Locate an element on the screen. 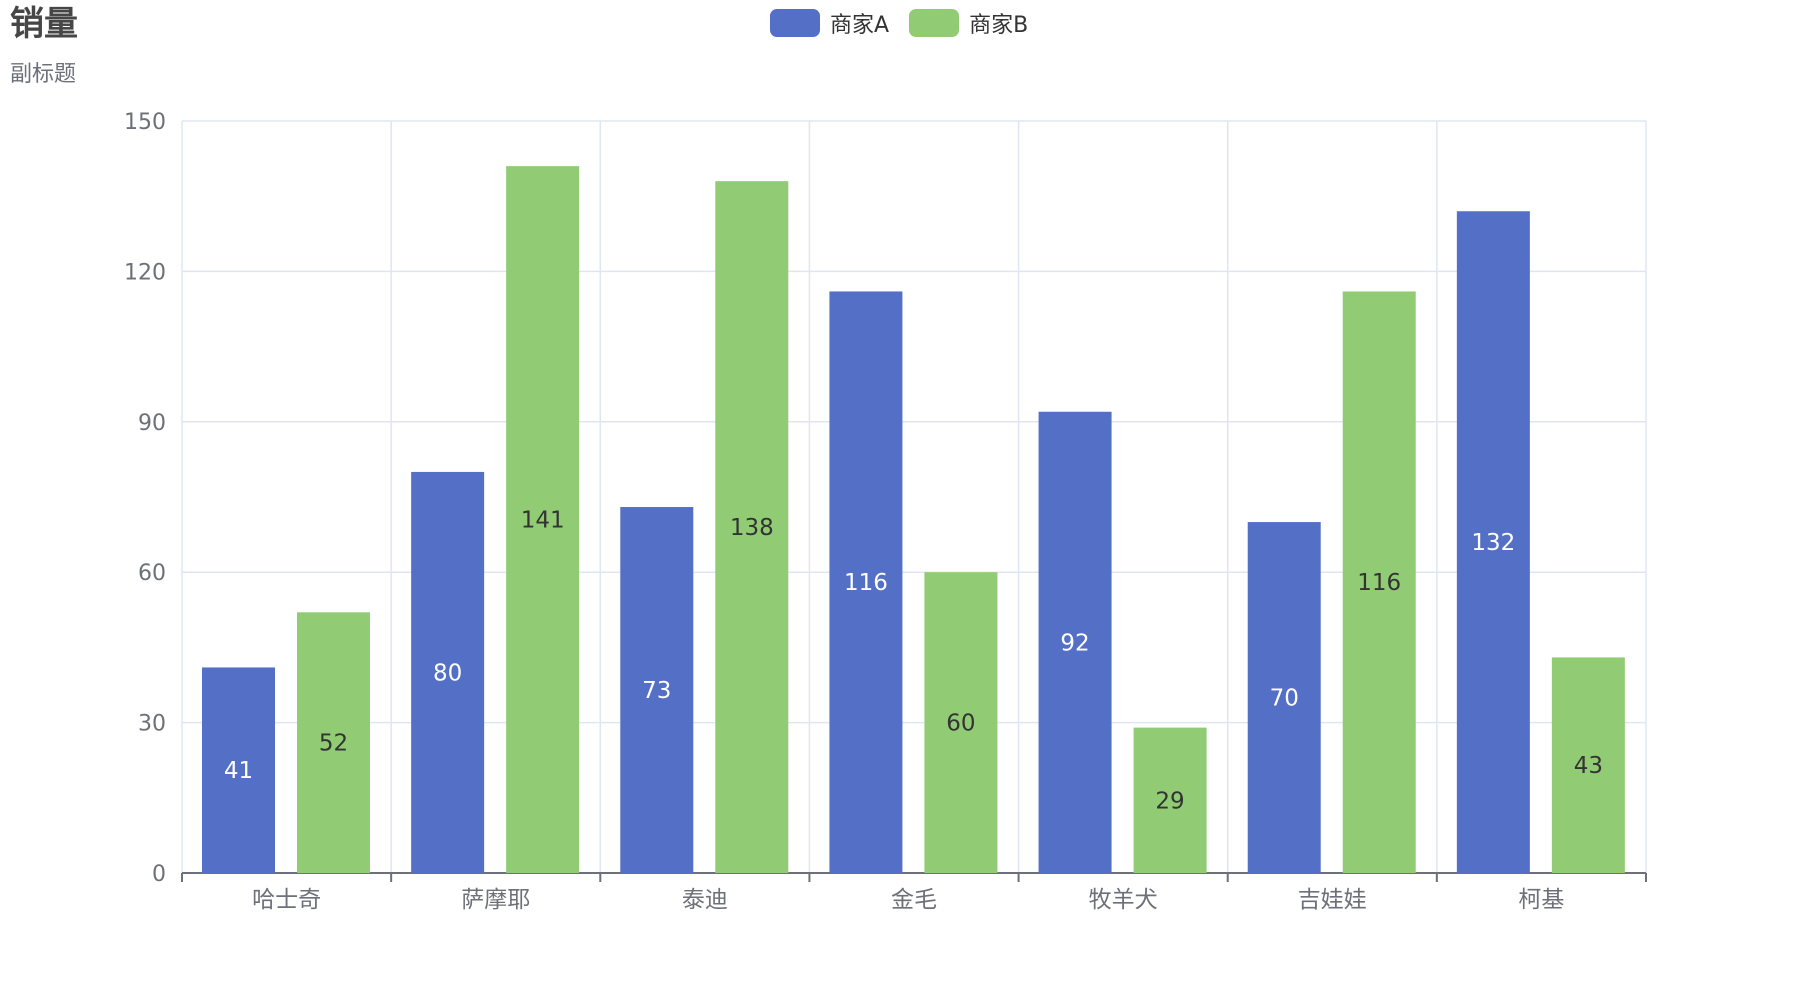 Image resolution: width=1800 pixels, height=1000 pixels. x-tick-label: 哈士奇 is located at coordinates (286, 900).